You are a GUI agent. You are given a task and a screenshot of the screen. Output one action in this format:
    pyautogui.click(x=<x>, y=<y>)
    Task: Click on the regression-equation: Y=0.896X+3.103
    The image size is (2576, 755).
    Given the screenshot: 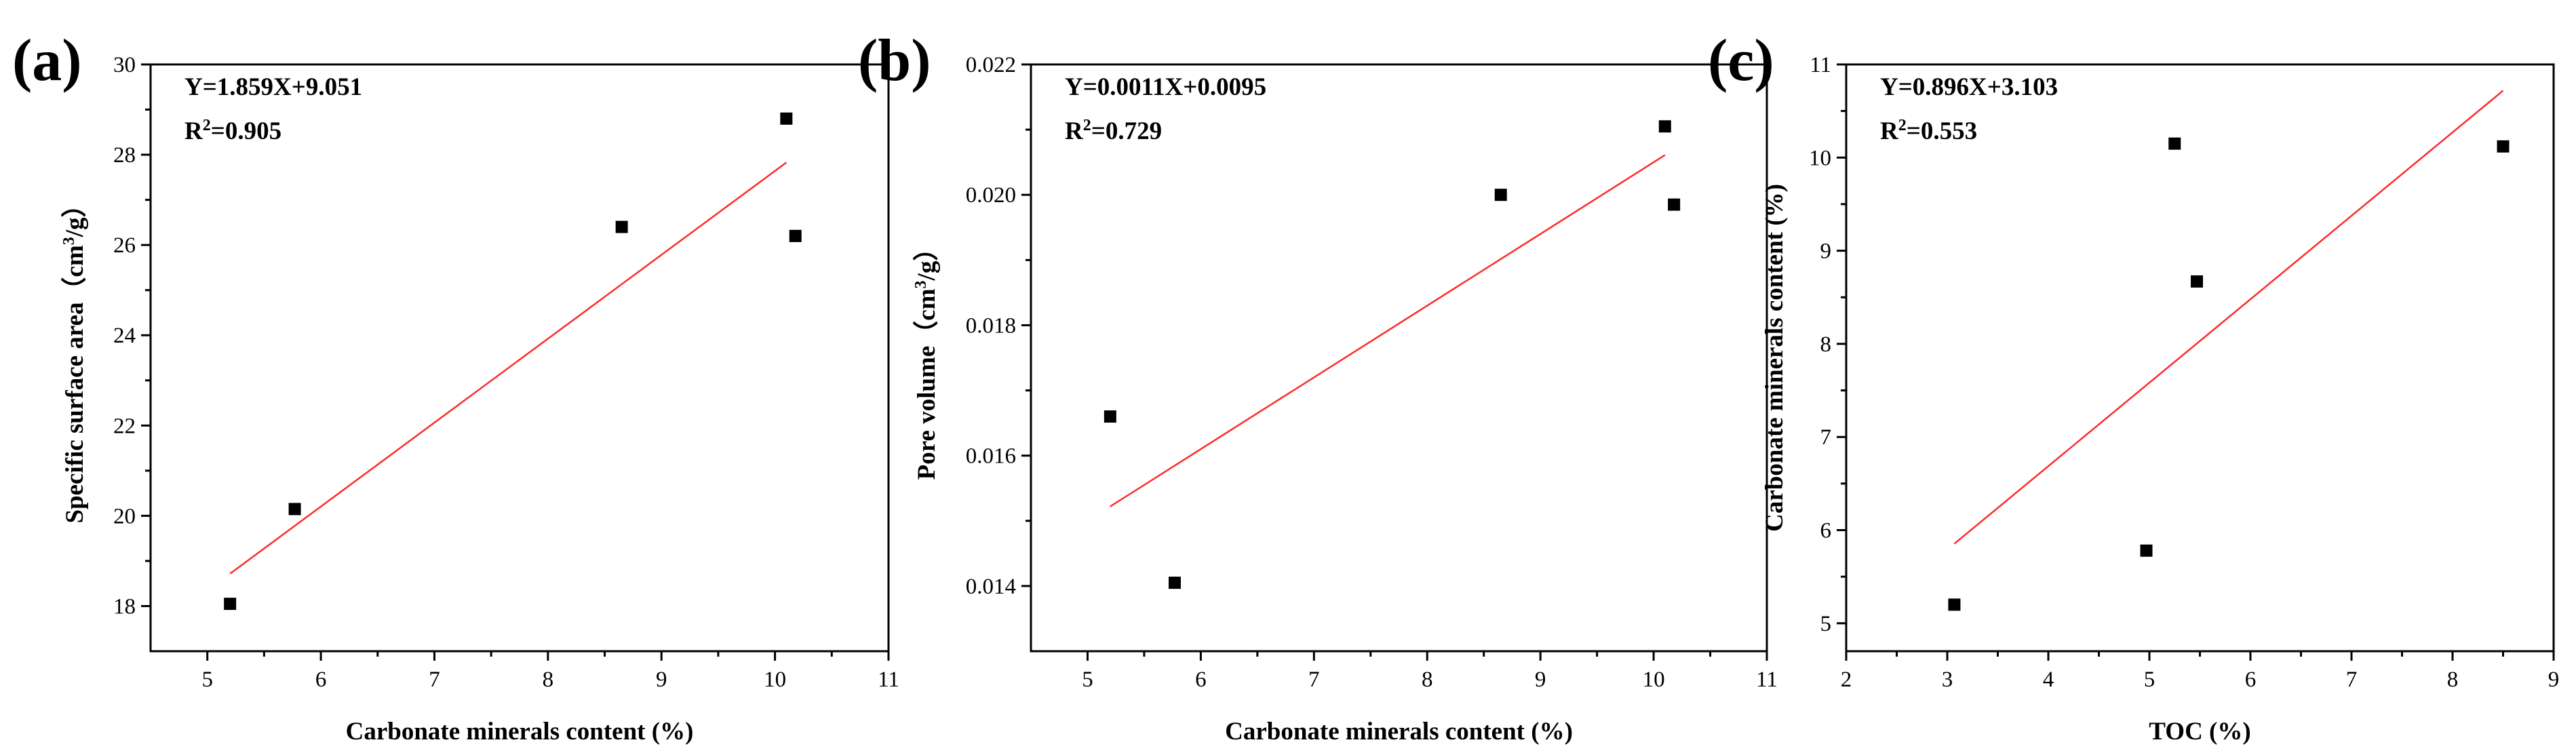 What is the action you would take?
    pyautogui.click(x=1969, y=87)
    